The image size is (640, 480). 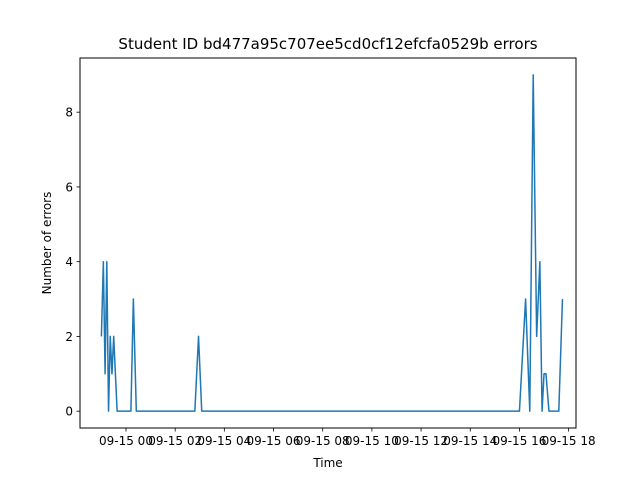 I want to click on y-tick-label: 8, so click(x=69, y=113).